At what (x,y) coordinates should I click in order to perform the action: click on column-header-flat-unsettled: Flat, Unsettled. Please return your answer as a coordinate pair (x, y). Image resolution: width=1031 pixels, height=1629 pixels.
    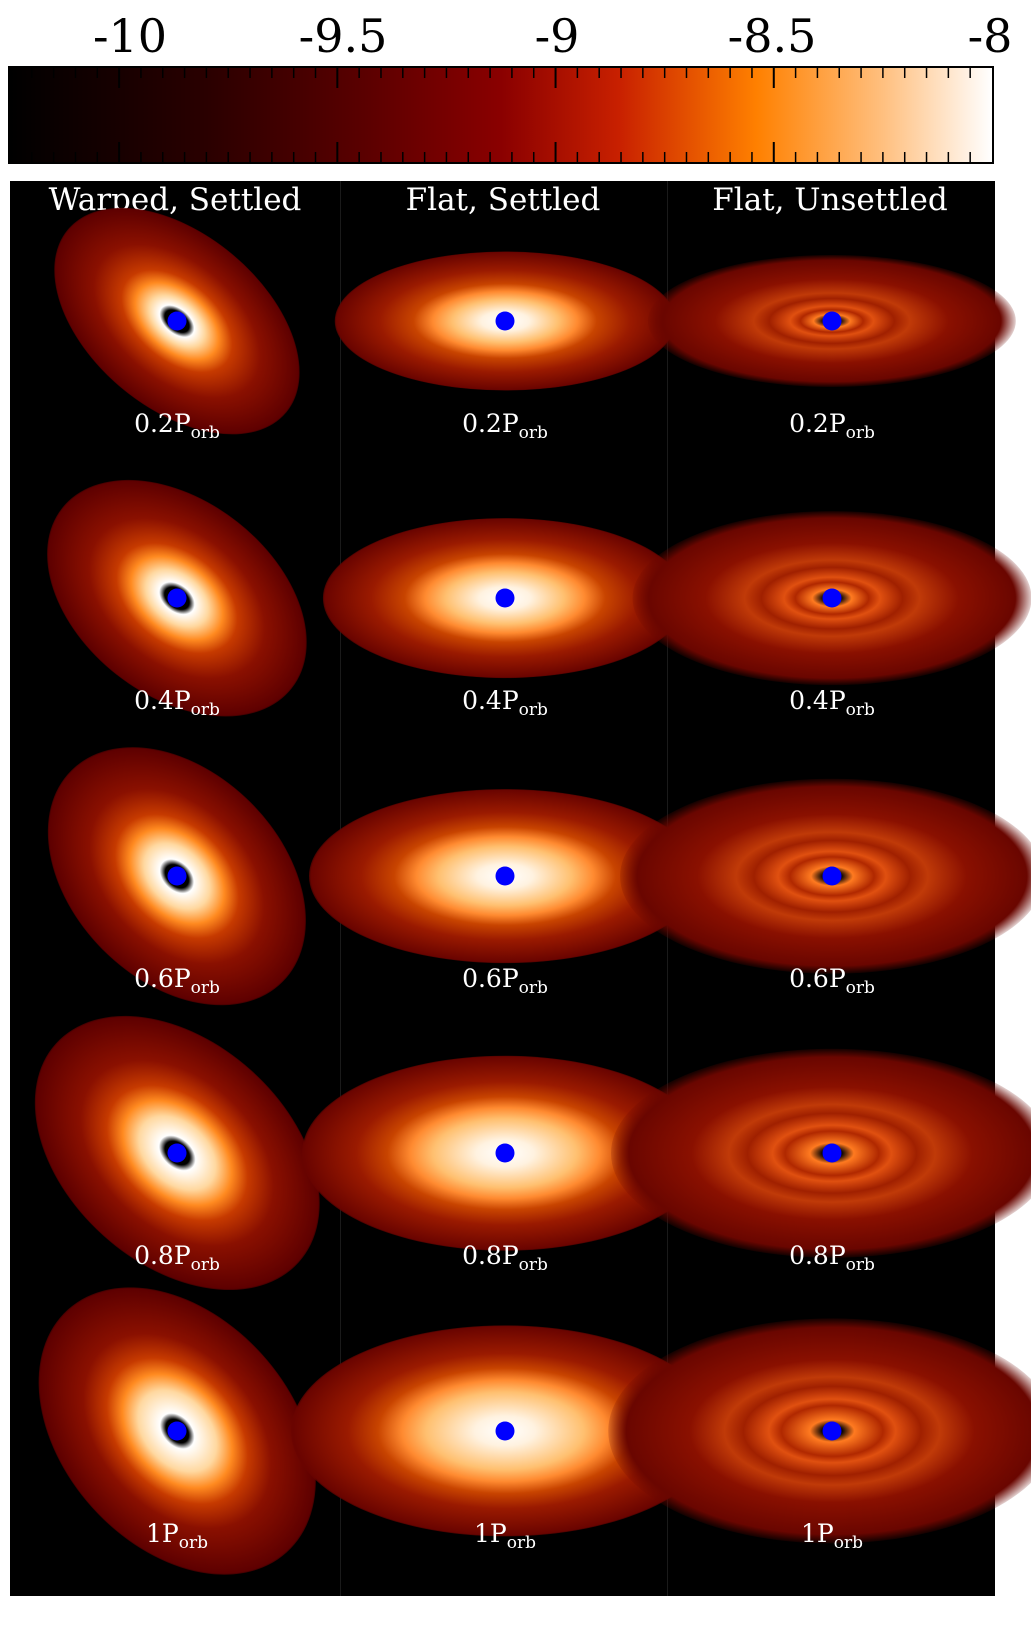
    Looking at the image, I should click on (830, 200).